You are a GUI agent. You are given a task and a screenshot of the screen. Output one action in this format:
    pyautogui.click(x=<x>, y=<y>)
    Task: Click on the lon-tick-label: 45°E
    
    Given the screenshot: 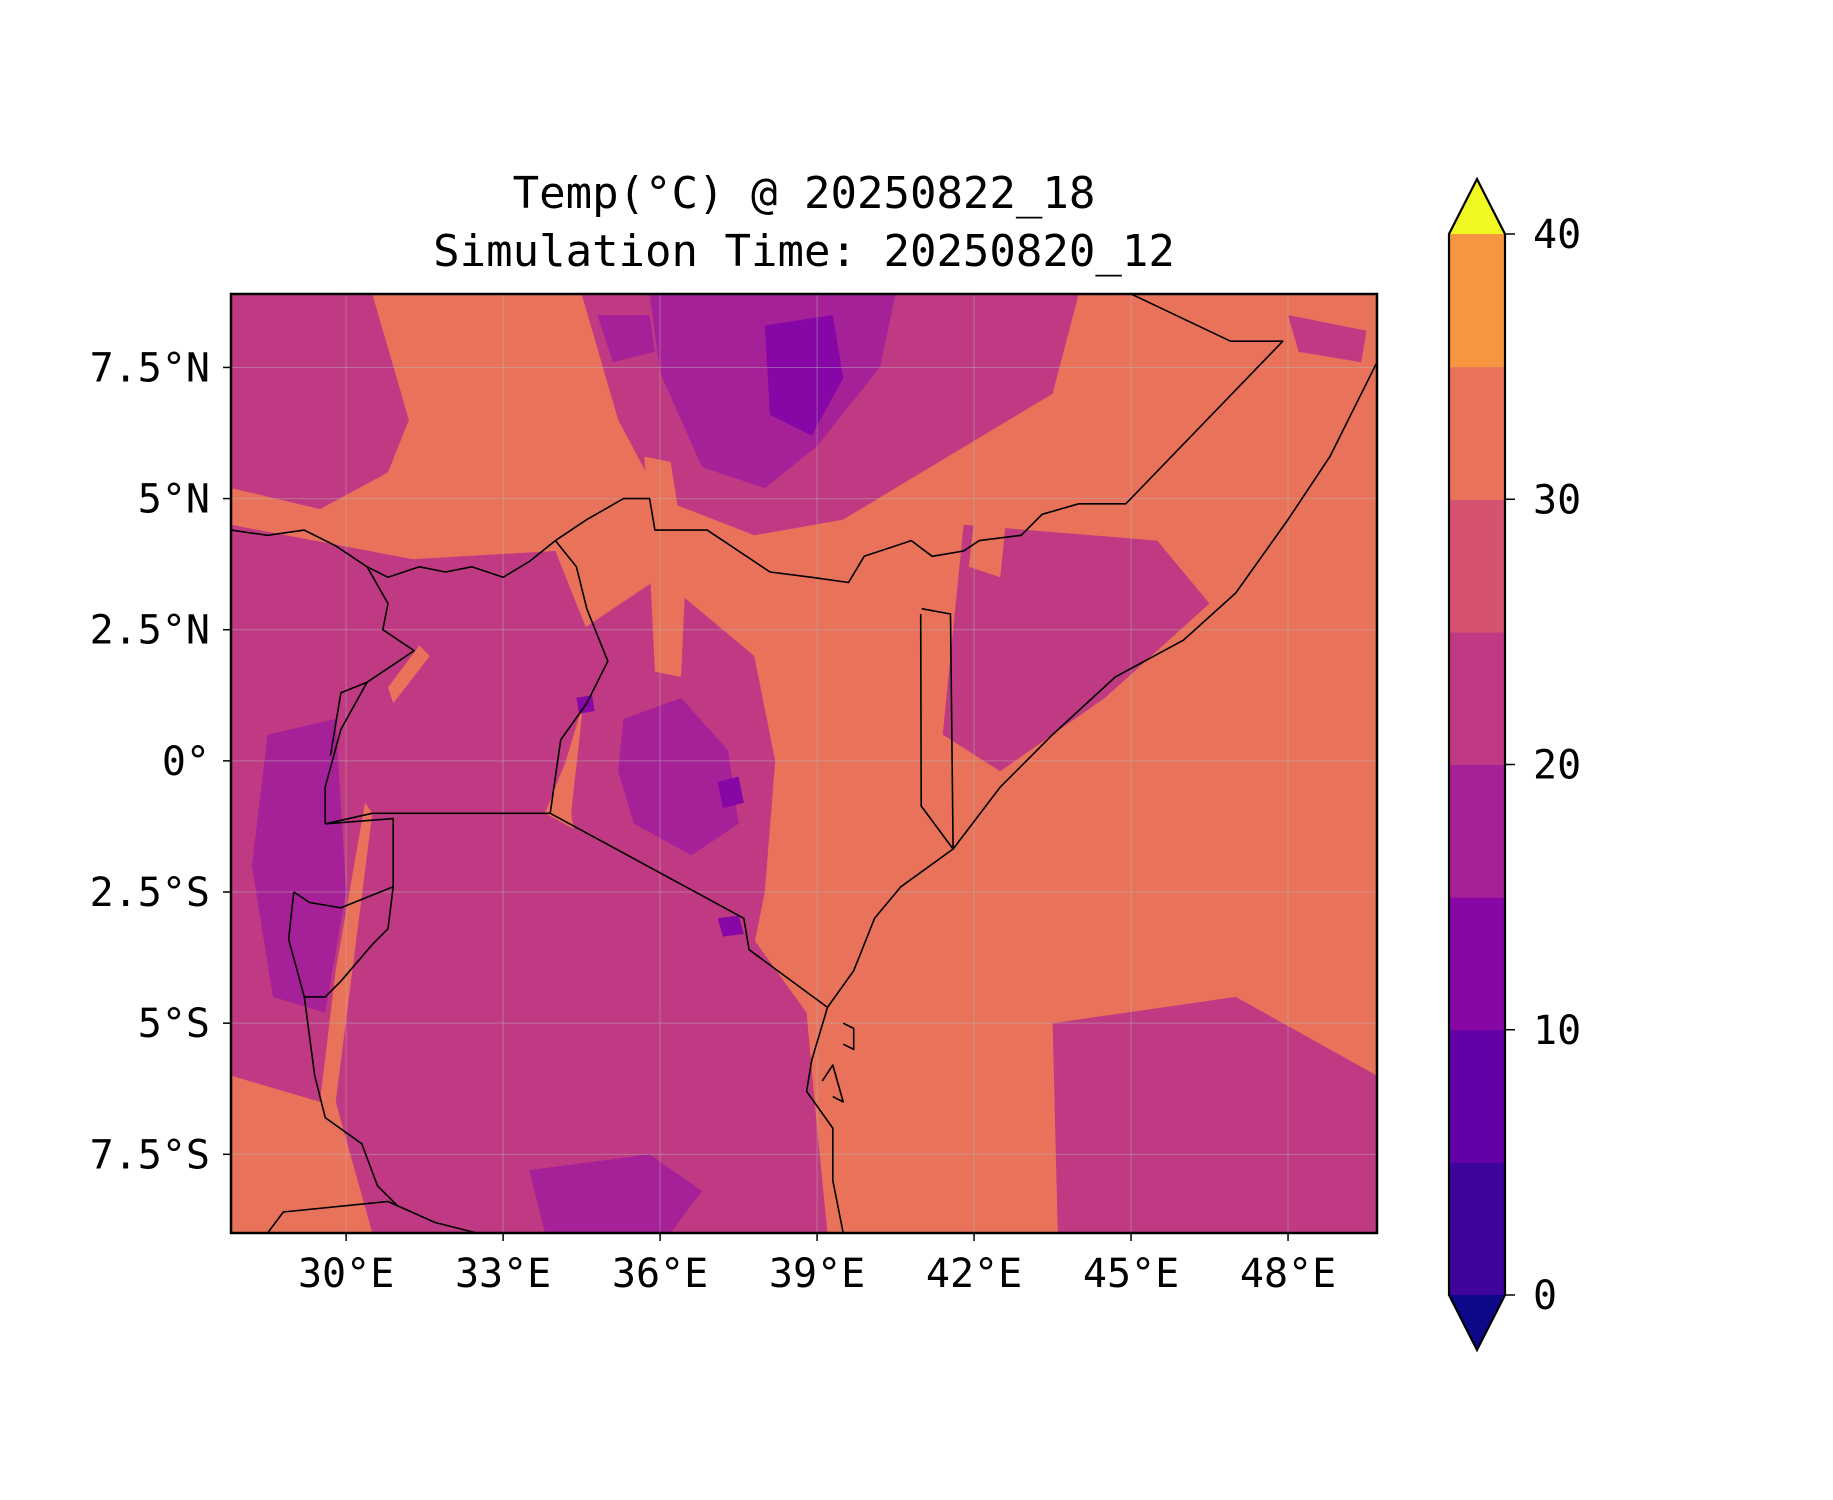 What is the action you would take?
    pyautogui.click(x=1131, y=1274)
    